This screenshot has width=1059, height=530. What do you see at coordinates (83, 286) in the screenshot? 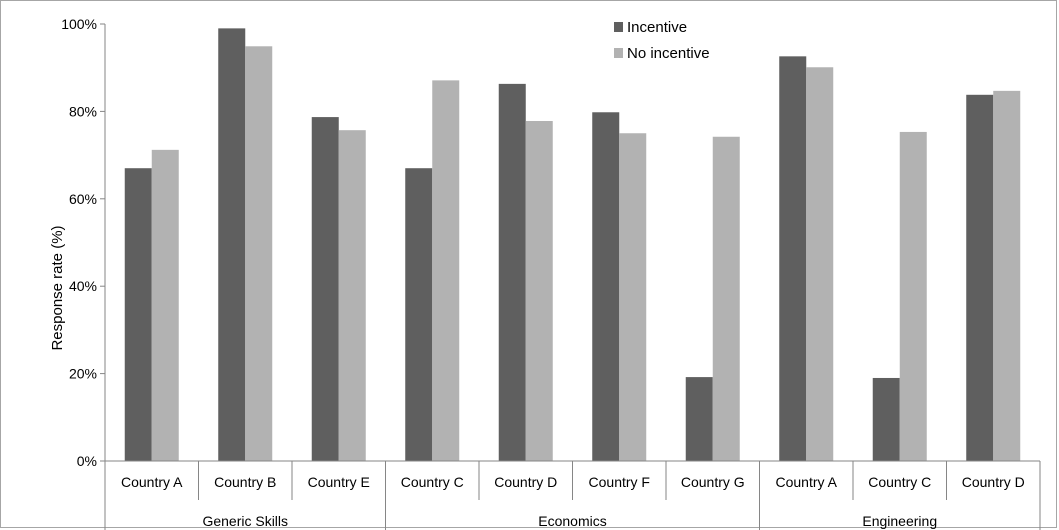
I see `y-tick-label: 40%` at bounding box center [83, 286].